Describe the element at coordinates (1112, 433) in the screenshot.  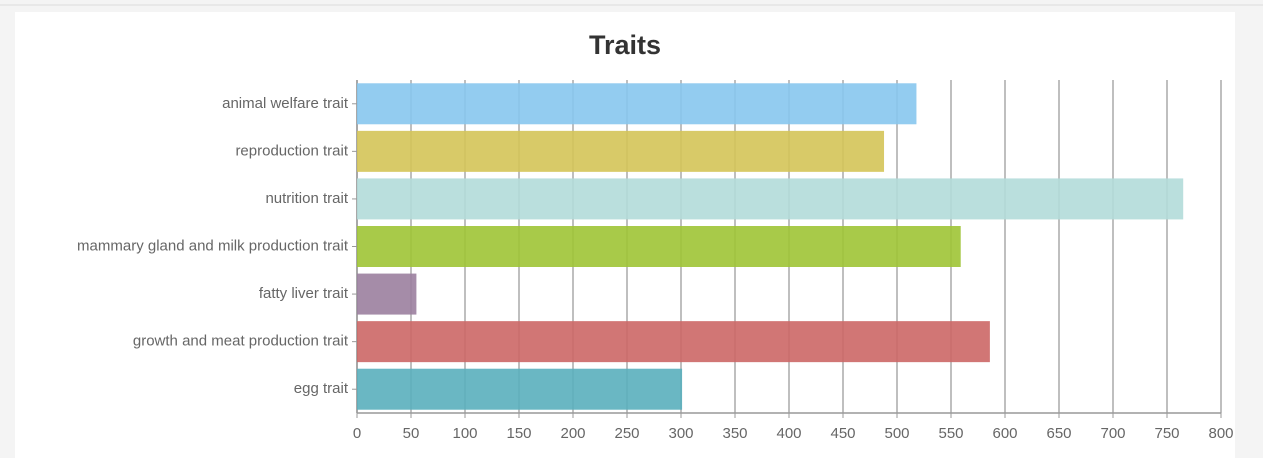
I see `x-tick-label: 700` at that location.